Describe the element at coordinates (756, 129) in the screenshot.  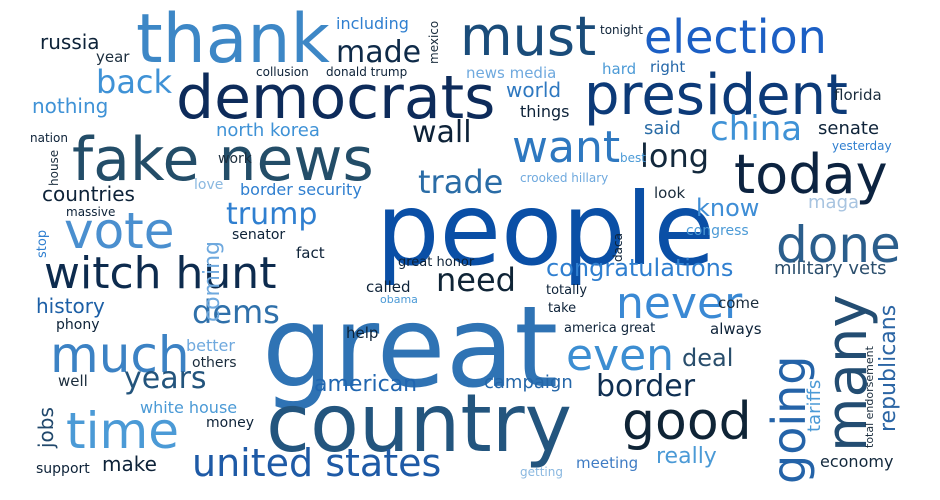
I see `word-china: china` at that location.